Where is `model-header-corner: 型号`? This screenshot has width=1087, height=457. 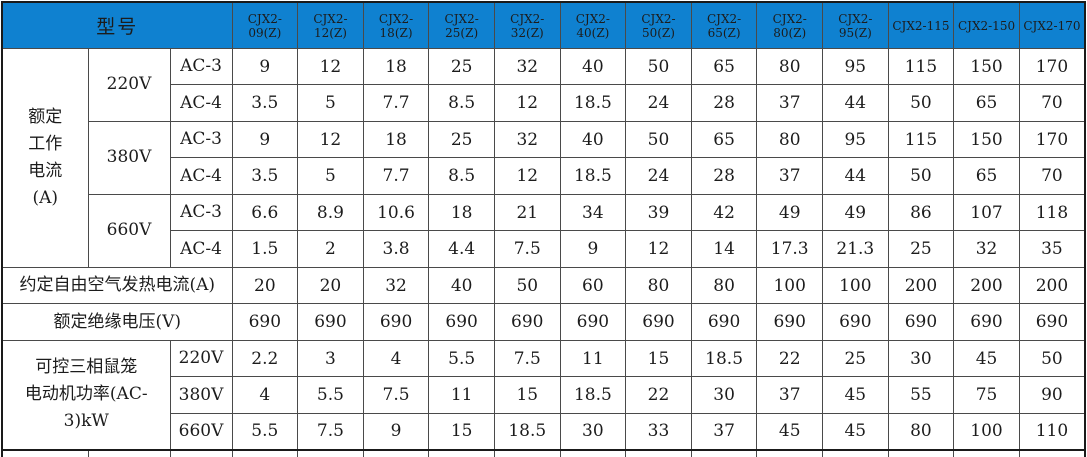 model-header-corner: 型号 is located at coordinates (117, 25).